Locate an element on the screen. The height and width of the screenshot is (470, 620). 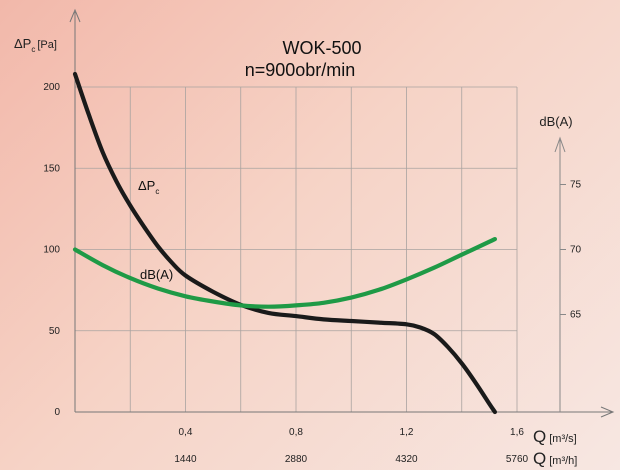
series-label-dpc: ΔPc is located at coordinates (148, 187).